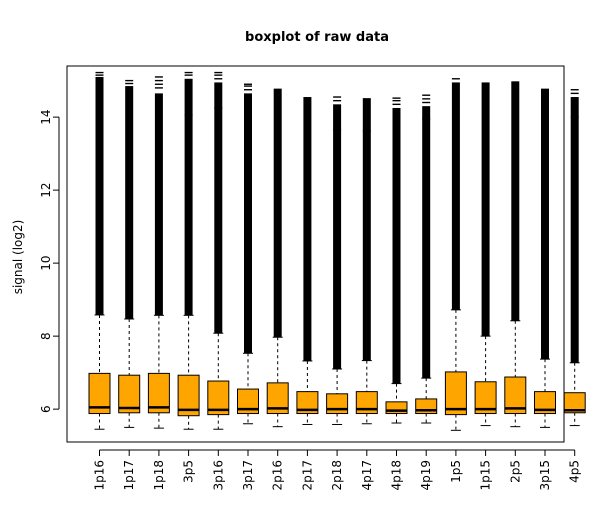  I want to click on y-tick-label: 8, so click(46, 336).